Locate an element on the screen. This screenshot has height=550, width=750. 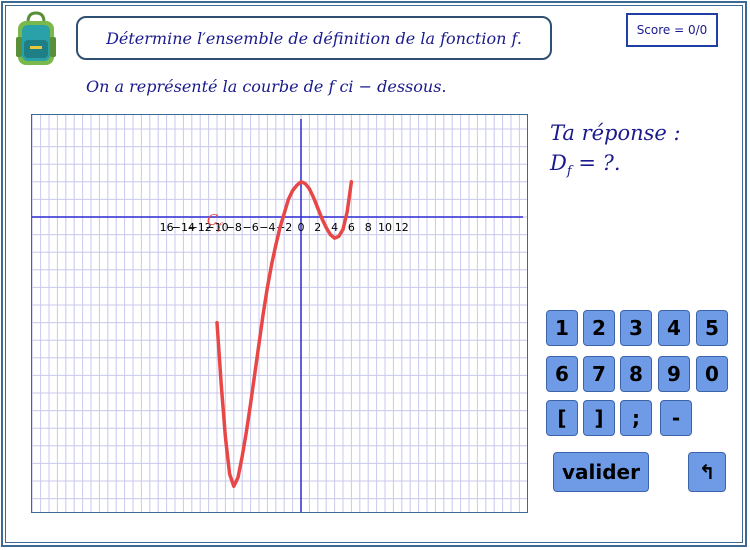
x-tick-label: 6 is located at coordinates (351, 227).